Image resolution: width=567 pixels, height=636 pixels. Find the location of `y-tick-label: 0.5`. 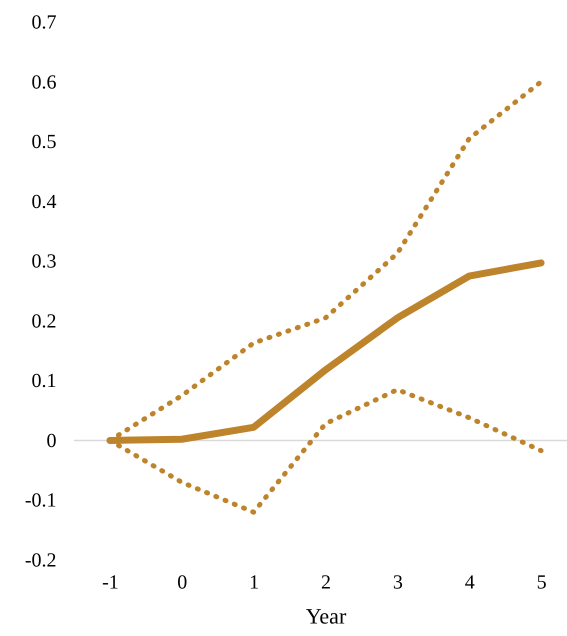

y-tick-label: 0.5 is located at coordinates (44, 142).